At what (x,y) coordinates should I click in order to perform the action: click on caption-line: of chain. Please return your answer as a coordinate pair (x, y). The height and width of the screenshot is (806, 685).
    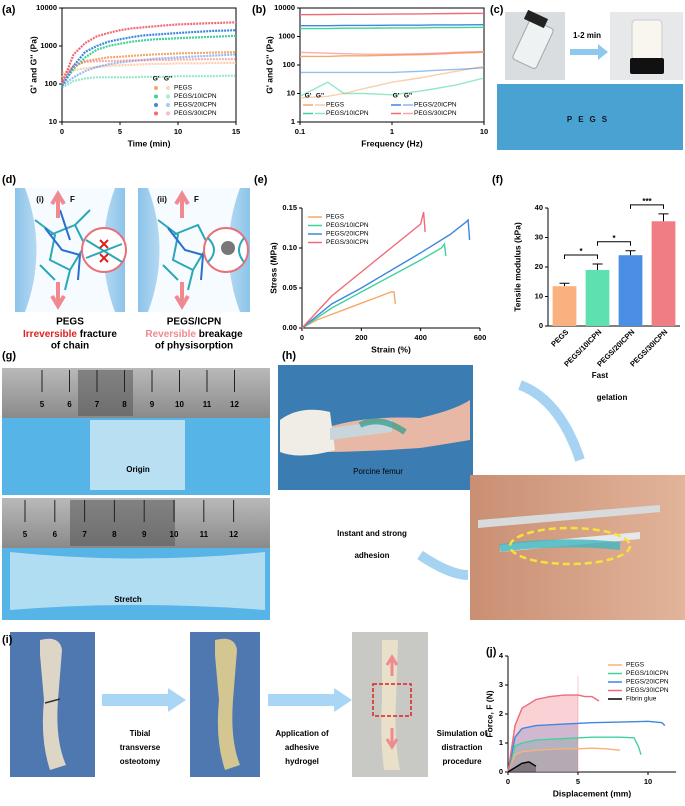
    Looking at the image, I should click on (70, 346).